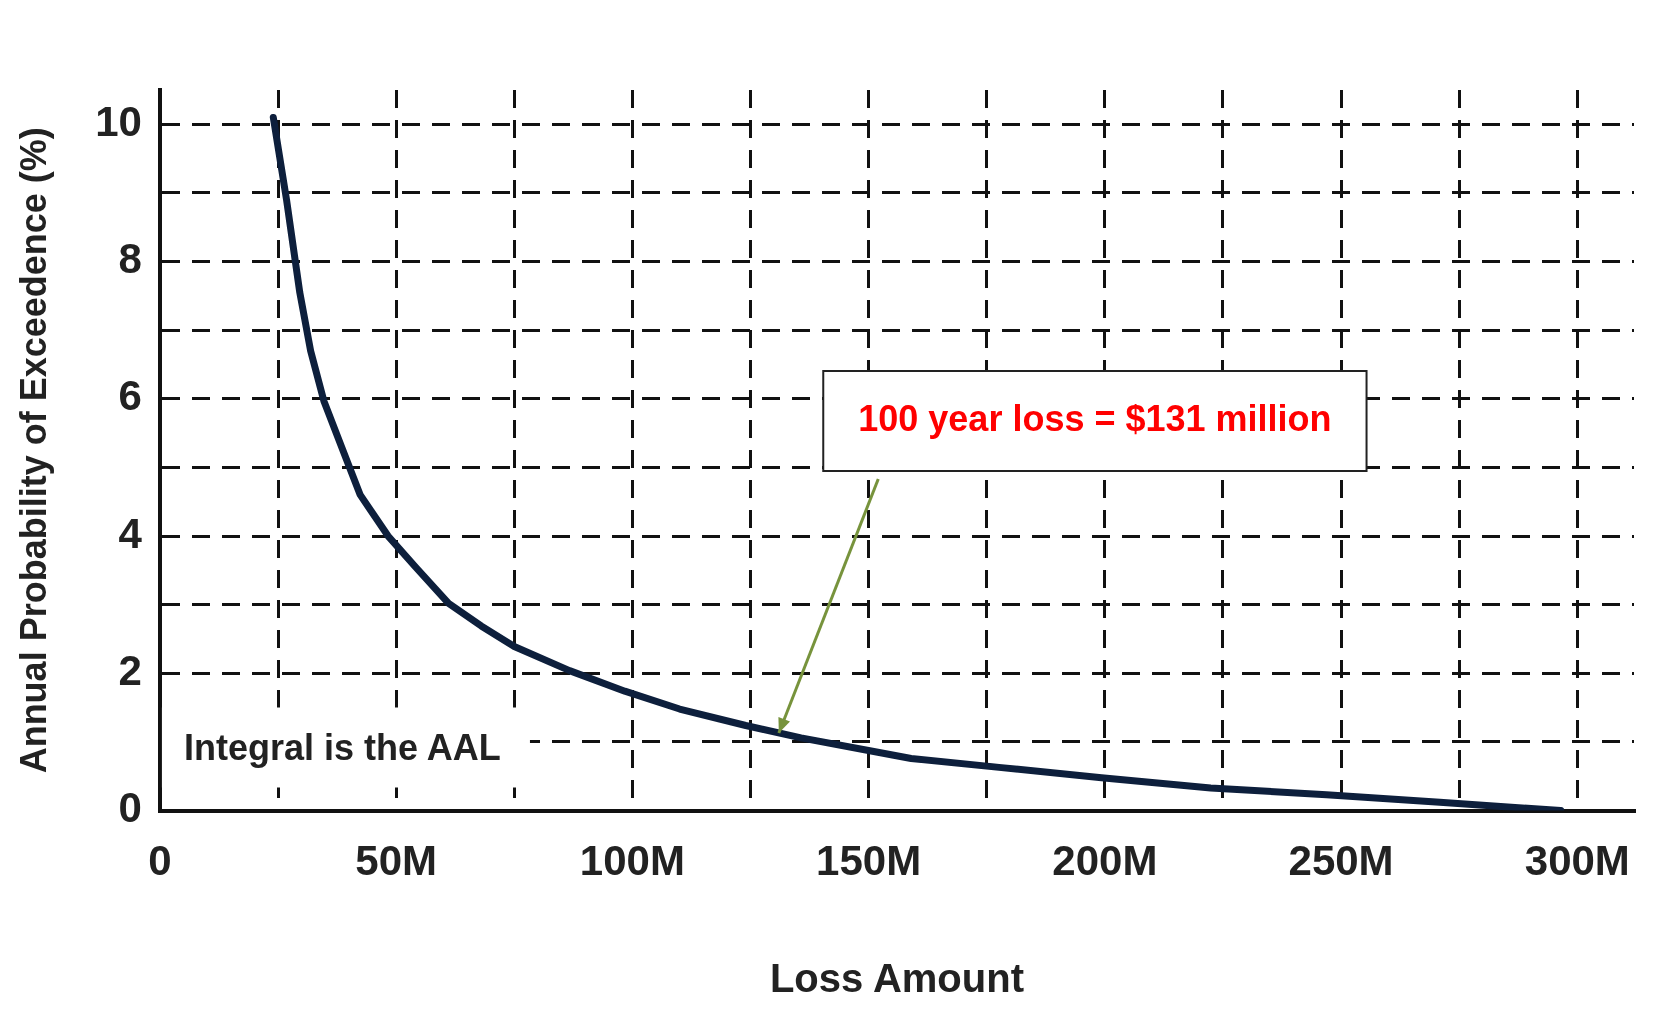  What do you see at coordinates (130, 396) in the screenshot?
I see `y-tick-label: 6` at bounding box center [130, 396].